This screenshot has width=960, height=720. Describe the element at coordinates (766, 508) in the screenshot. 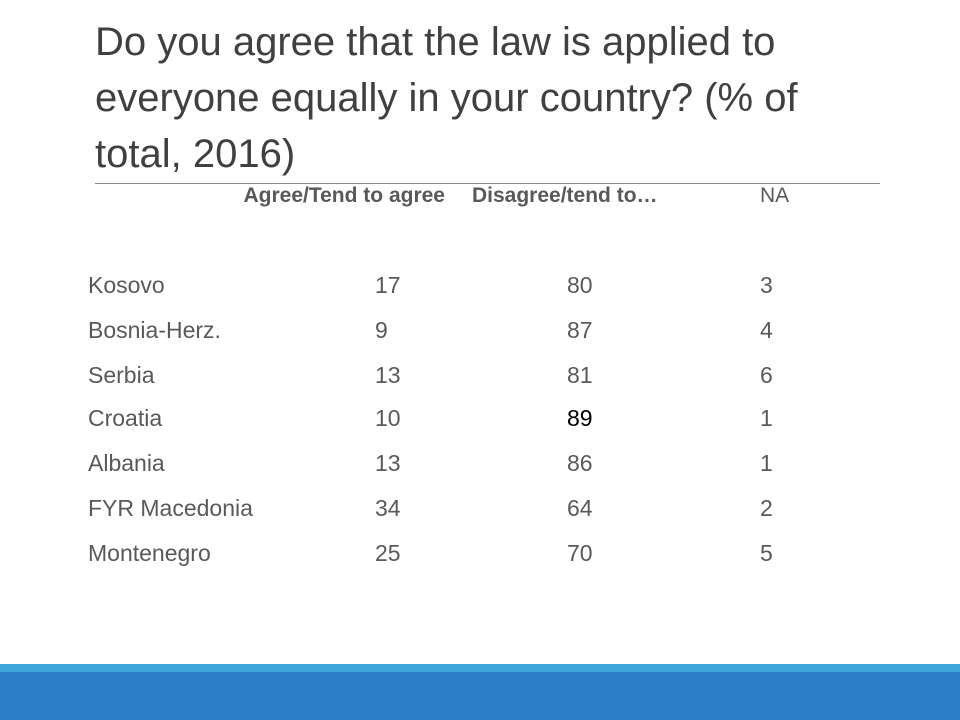

I see `cell-value: 2` at that location.